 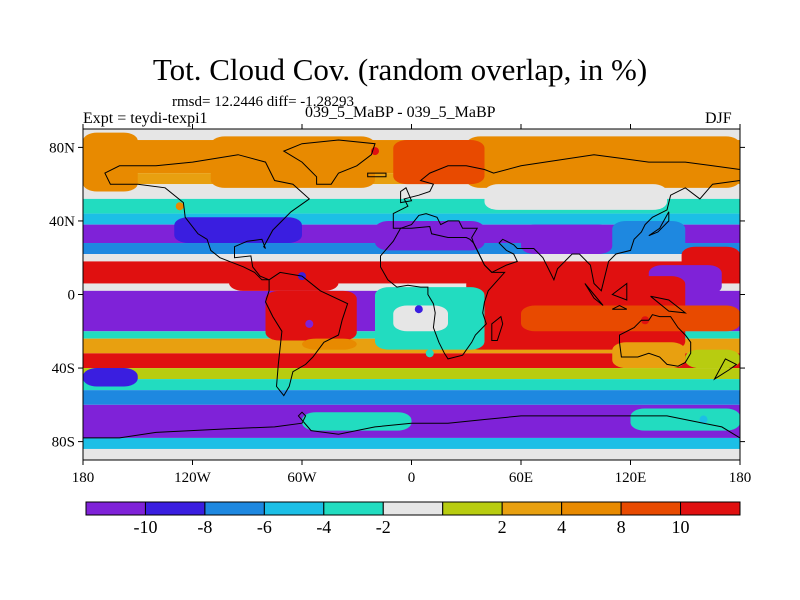 I want to click on chart-title: Tot. Cloud Cov. (random overlap, in %), so click(x=400, y=69).